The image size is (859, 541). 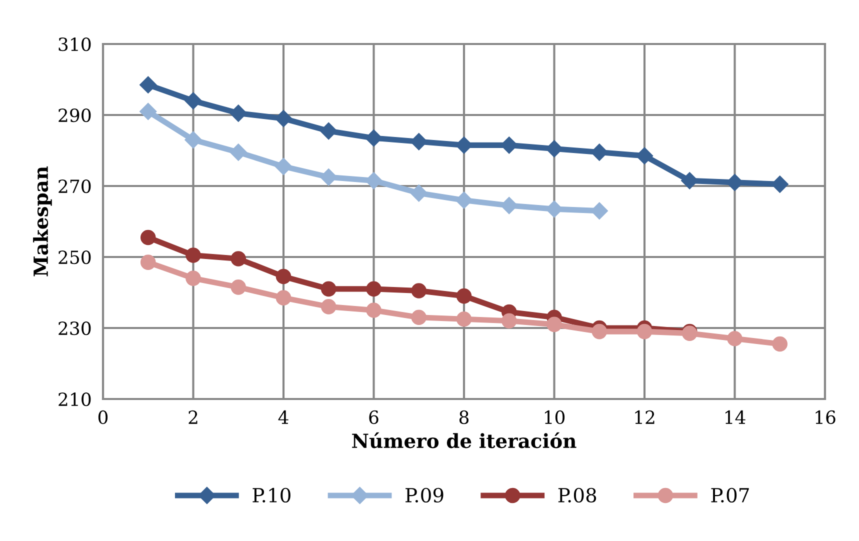 I want to click on x-tick-label: 14, so click(x=735, y=417).